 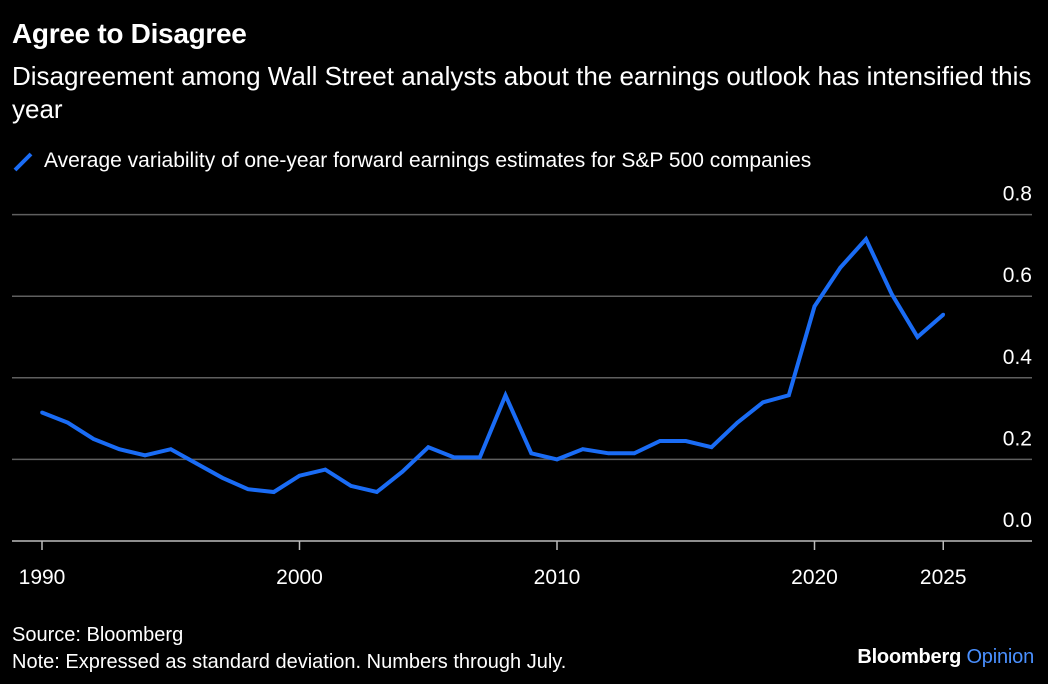 I want to click on y-tick-label: 0.8, so click(x=1017, y=194).